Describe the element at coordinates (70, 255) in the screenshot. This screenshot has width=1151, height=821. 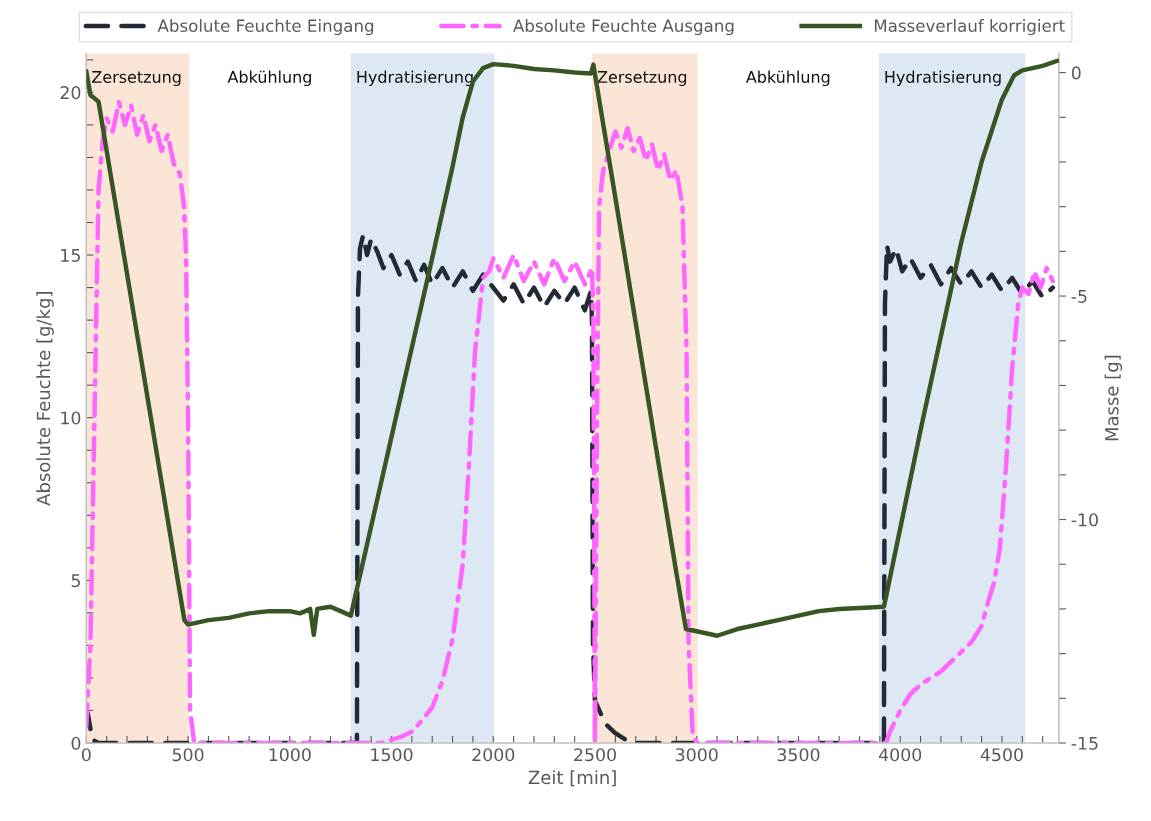
I see `y-tick-label: 15` at that location.